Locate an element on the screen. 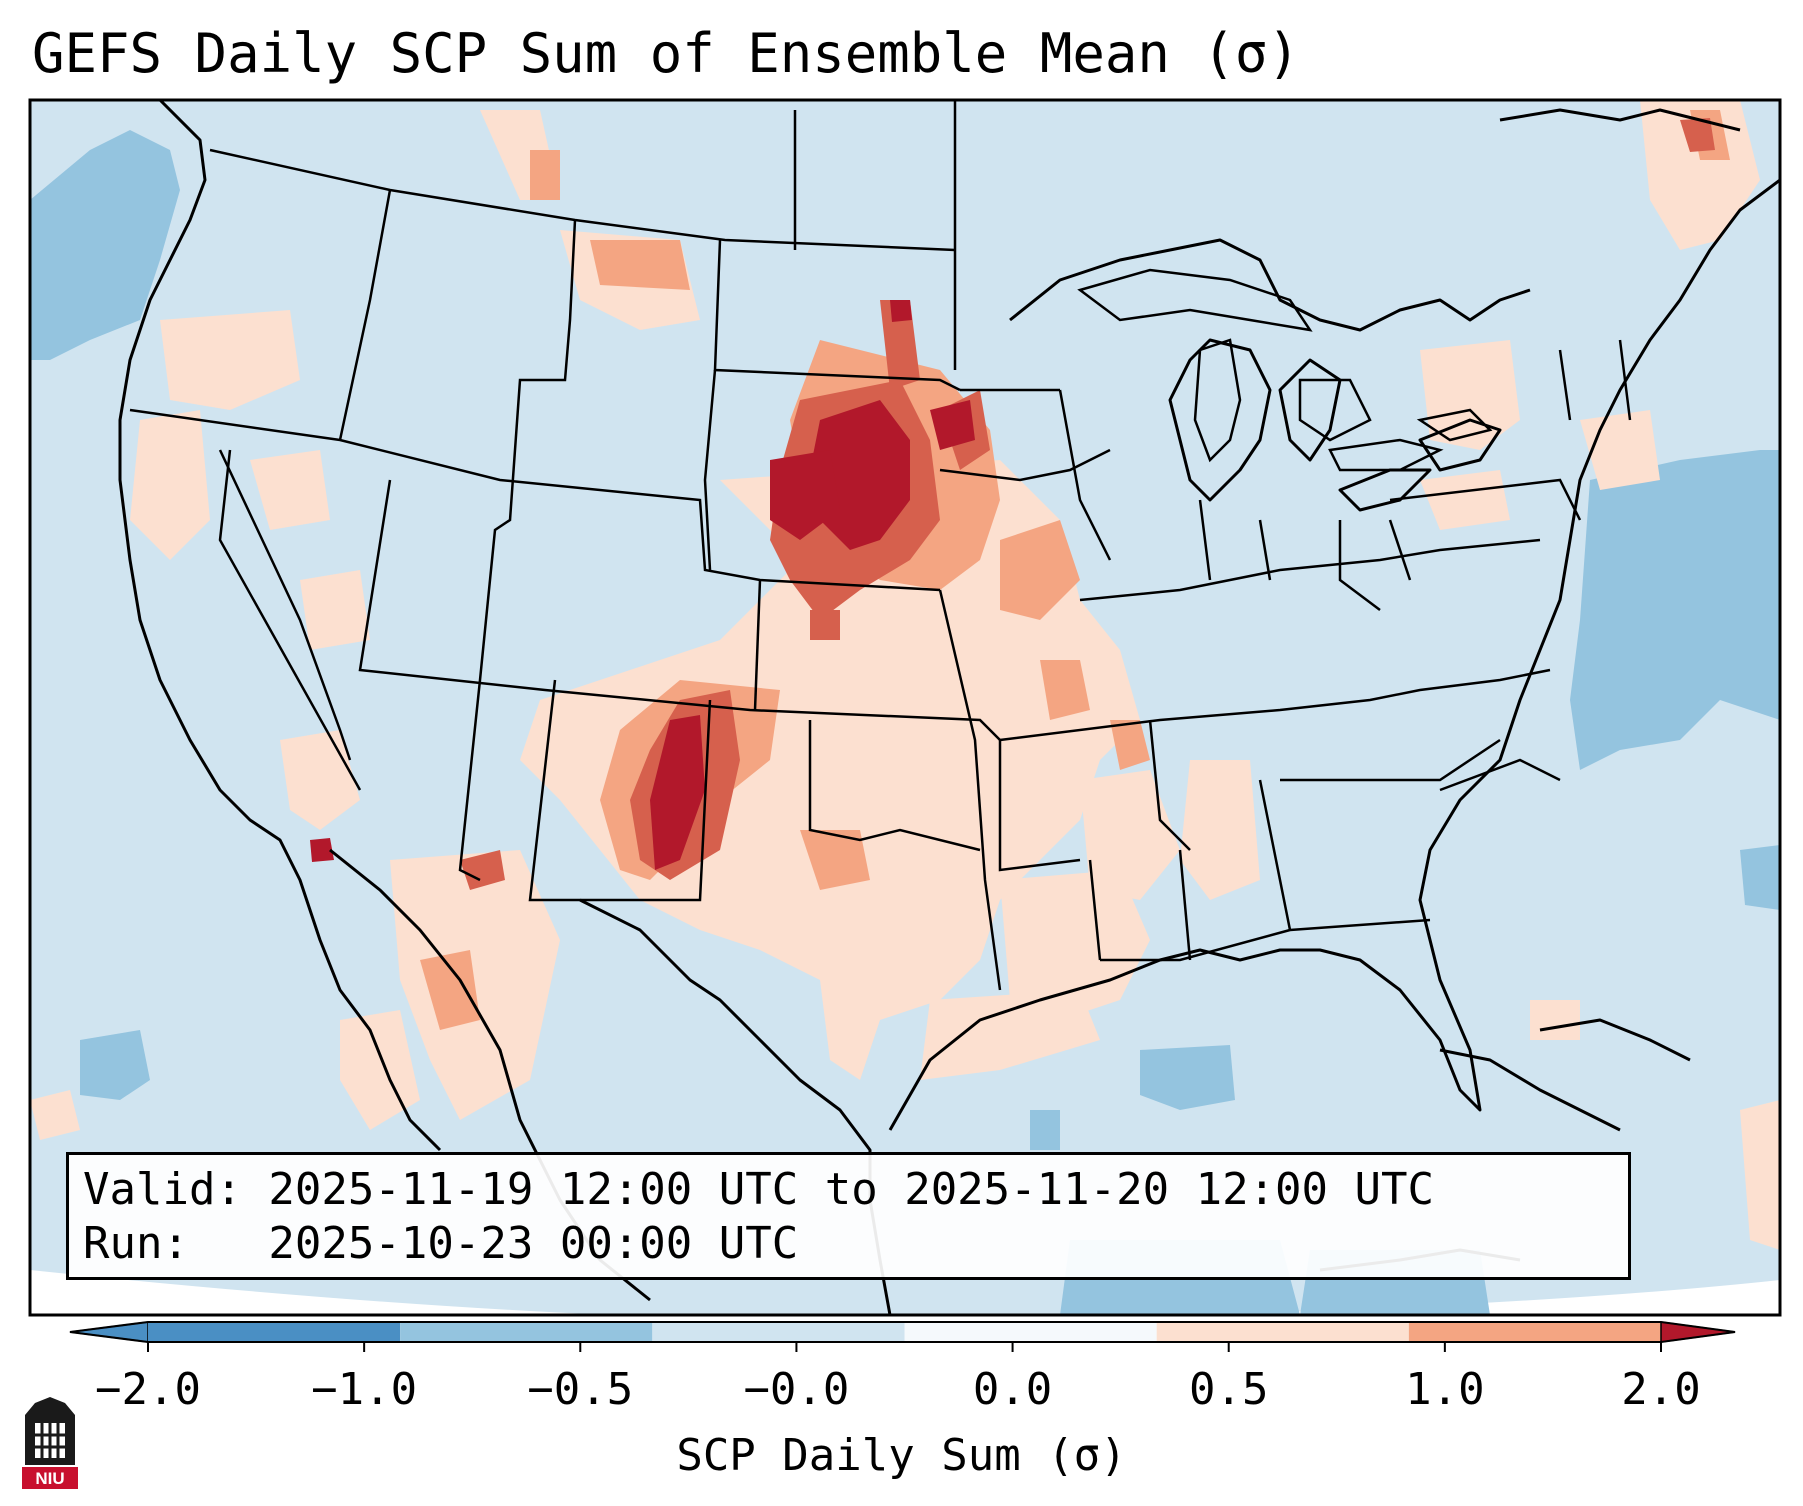  colorbar-tick-label: −0.5 is located at coordinates (580, 1389).